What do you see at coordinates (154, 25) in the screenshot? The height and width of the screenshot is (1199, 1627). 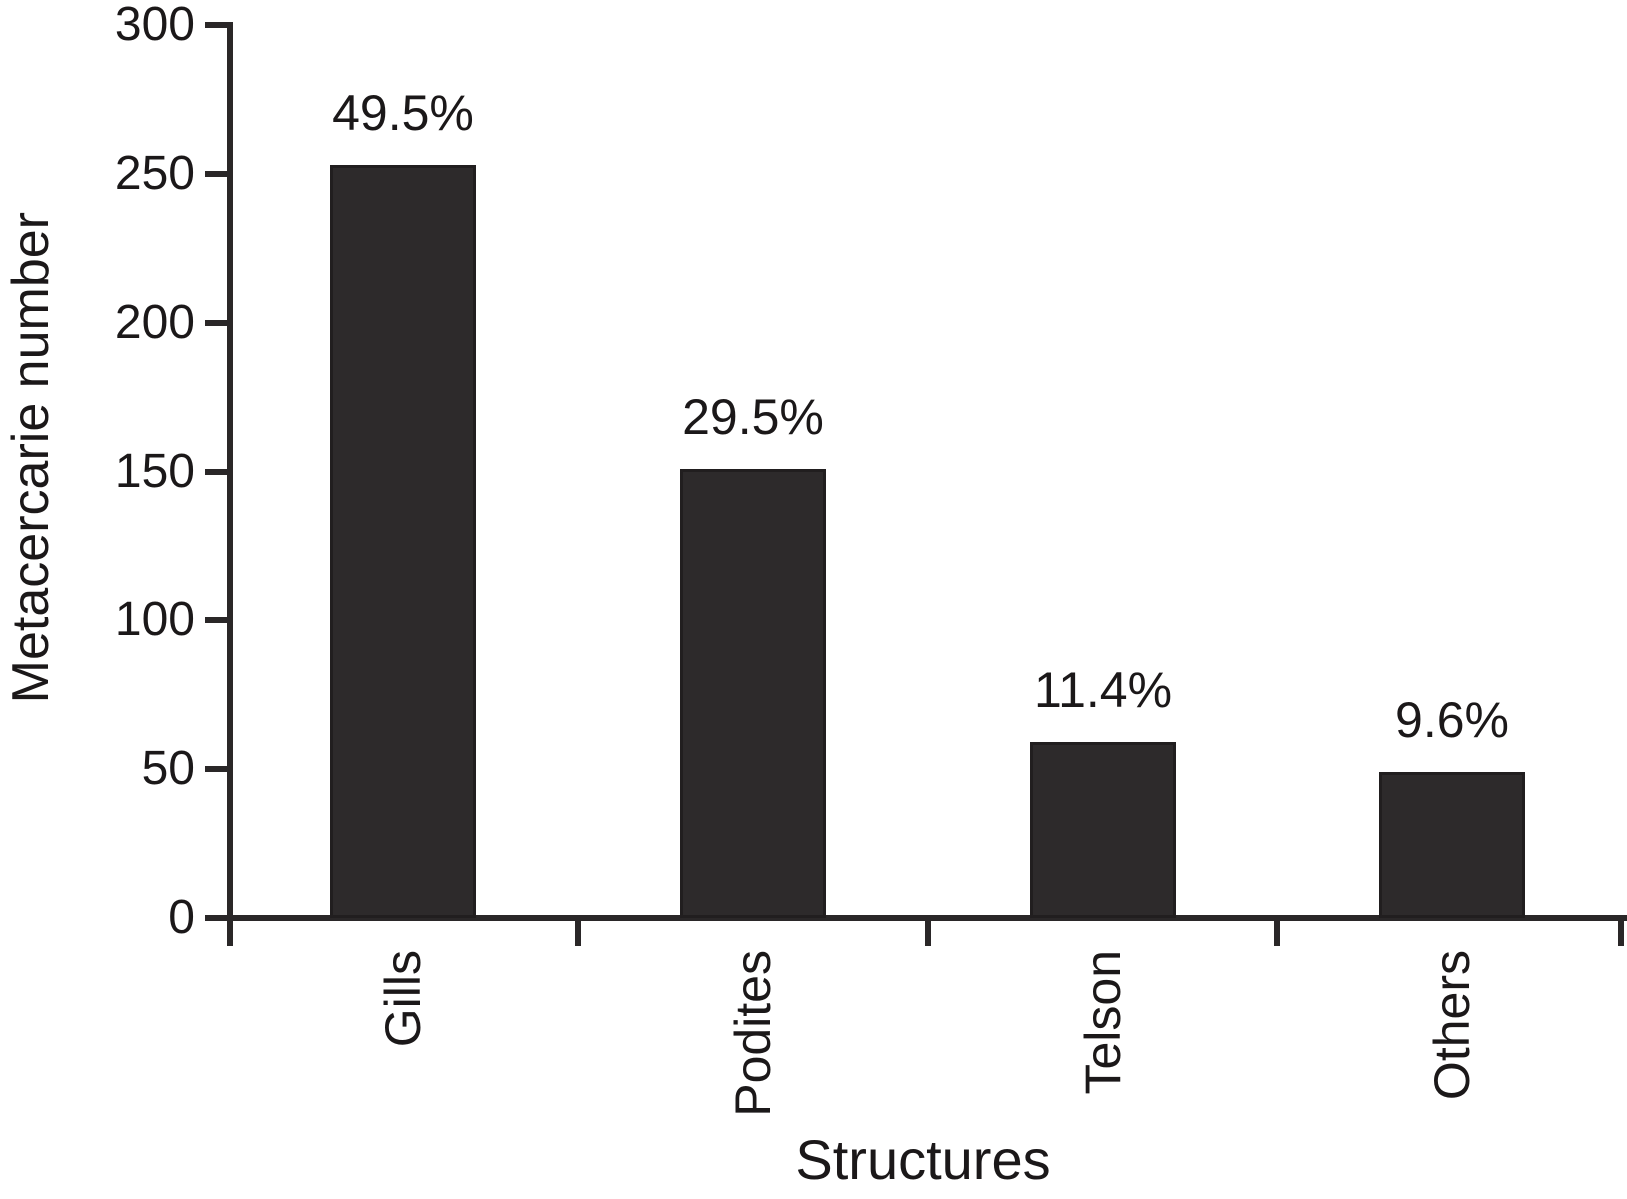 I see `y-axis-tick-label: 300` at bounding box center [154, 25].